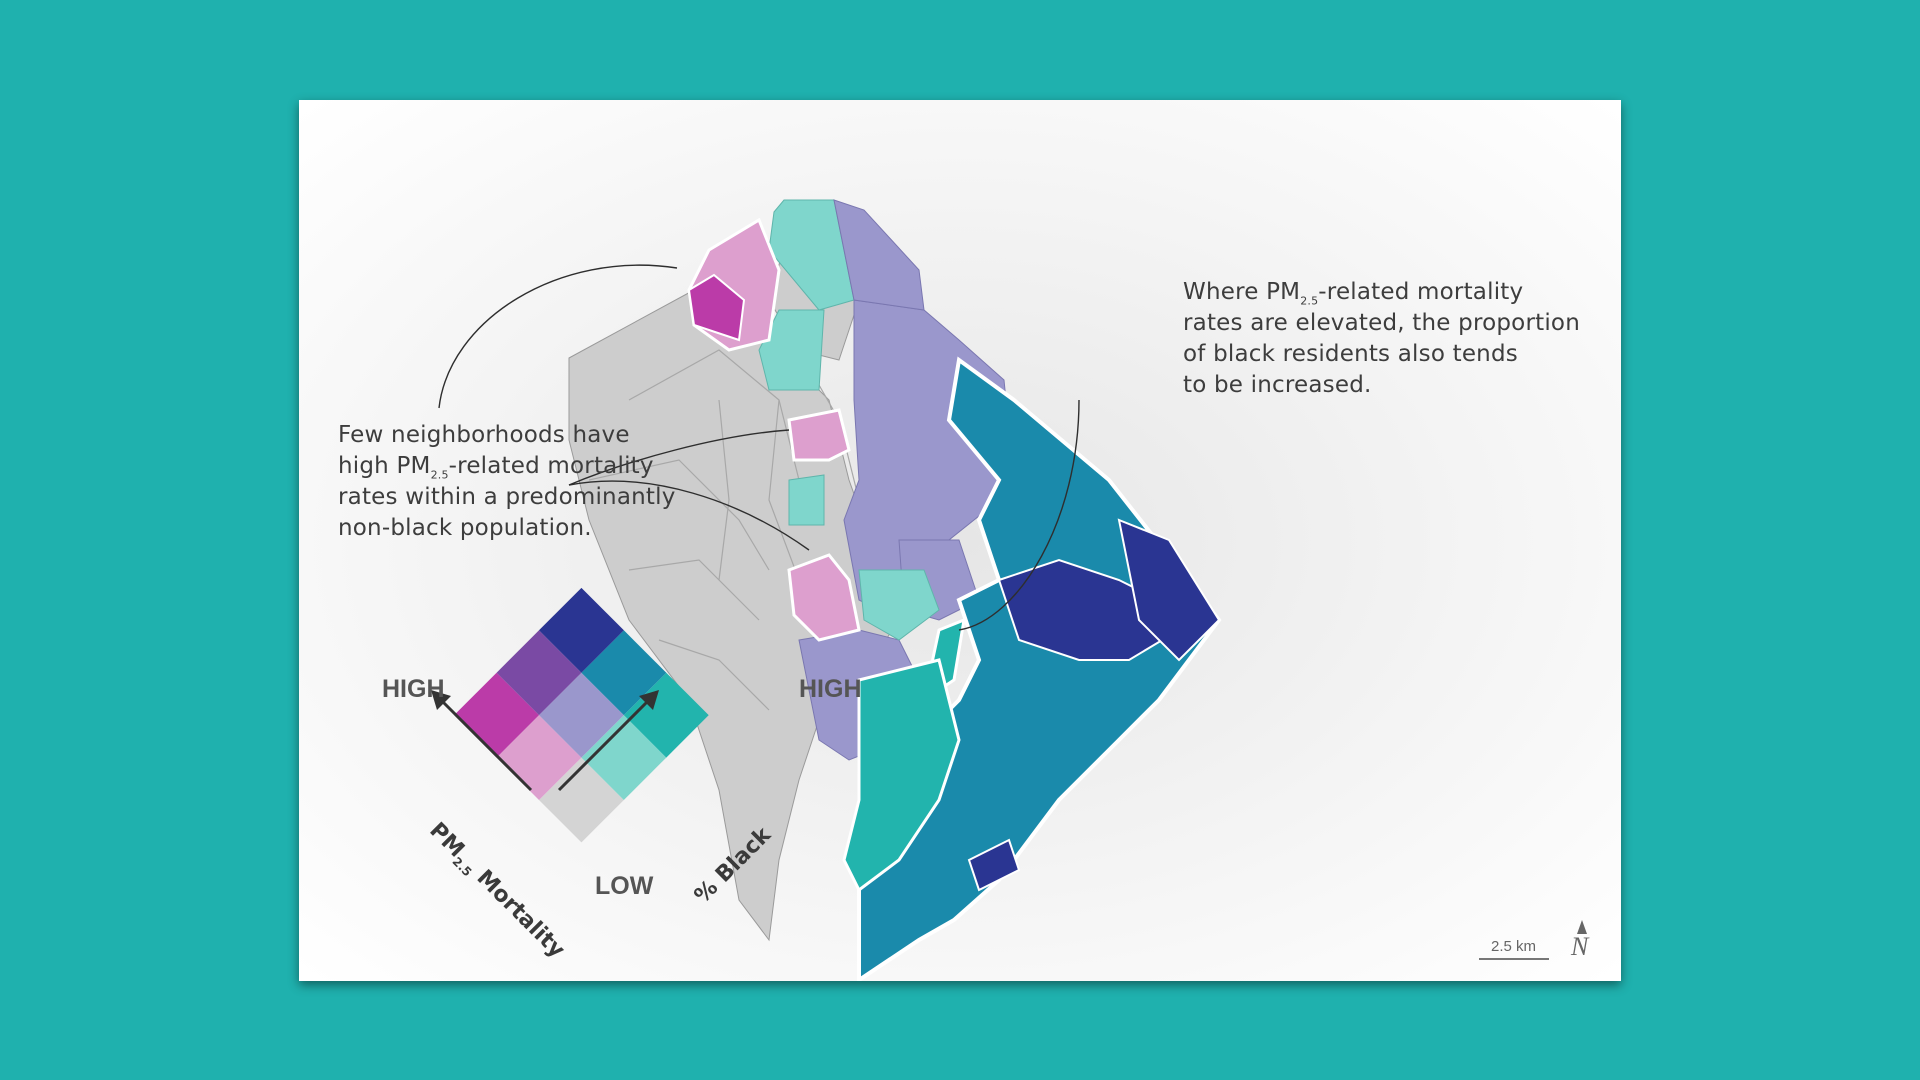 This screenshot has width=1920, height=1080. Describe the element at coordinates (539, 757) in the screenshot. I see `legend-cell-mid-low` at that location.